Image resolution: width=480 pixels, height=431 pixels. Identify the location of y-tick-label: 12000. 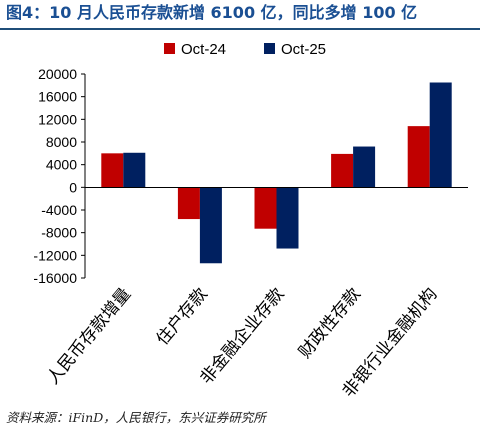
(57, 119).